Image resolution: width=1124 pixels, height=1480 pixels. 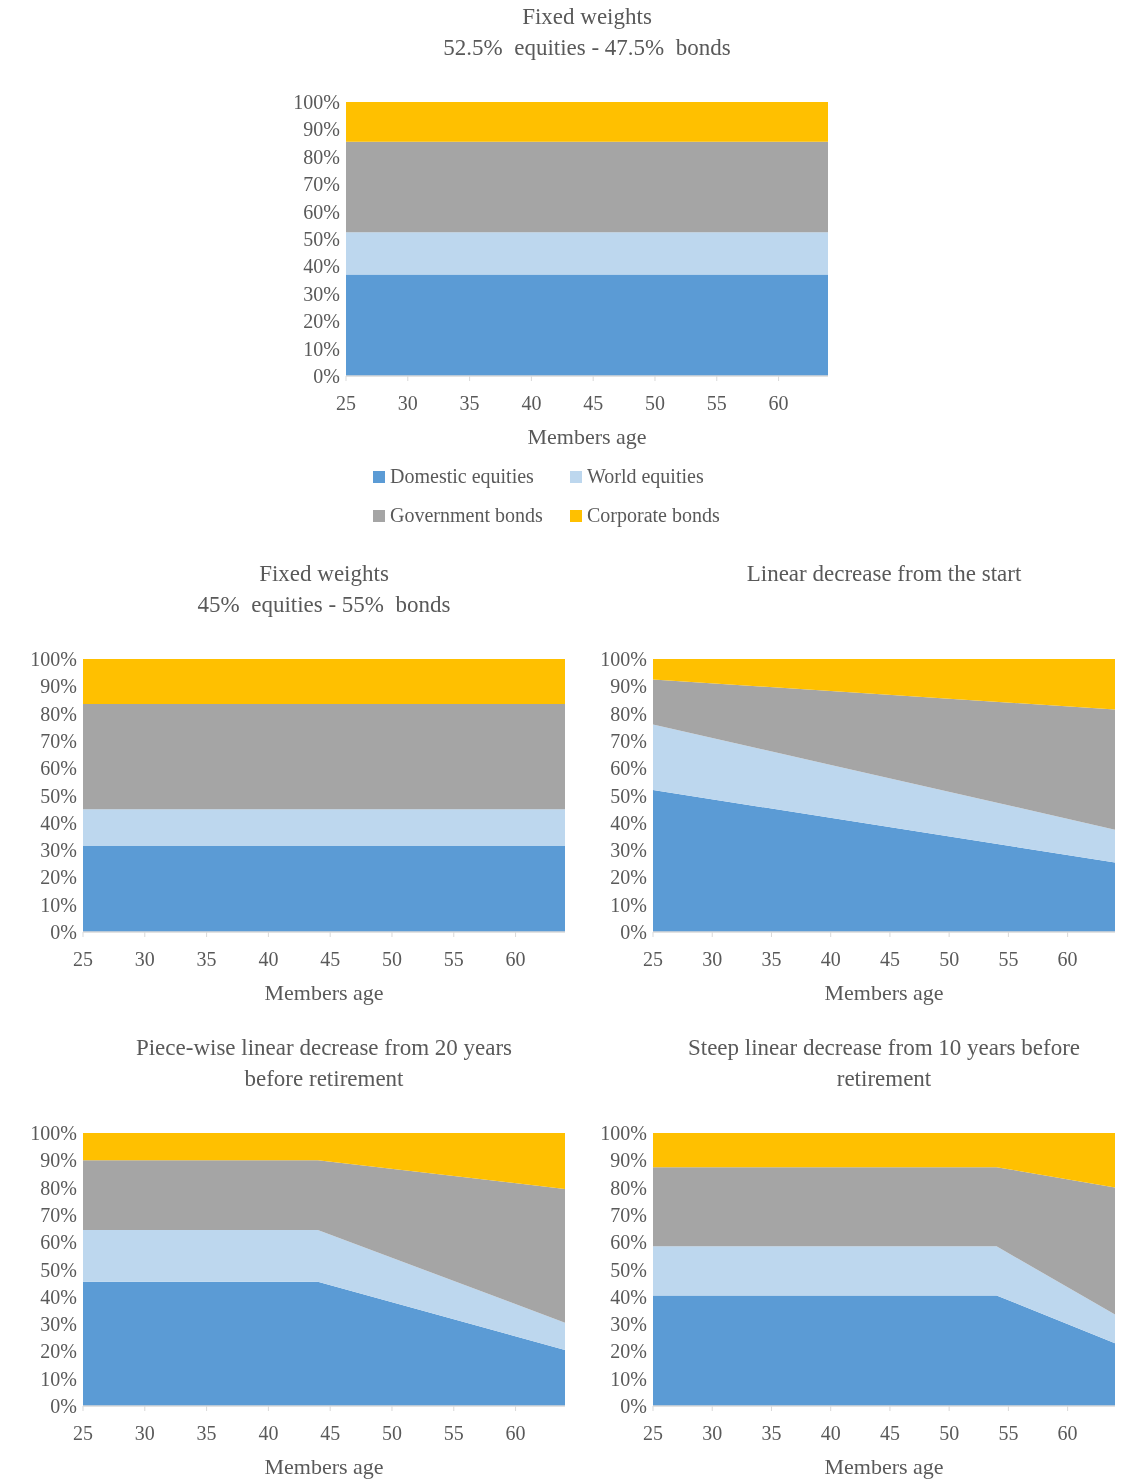 I want to click on legend-label: Government bonds, so click(x=466, y=515).